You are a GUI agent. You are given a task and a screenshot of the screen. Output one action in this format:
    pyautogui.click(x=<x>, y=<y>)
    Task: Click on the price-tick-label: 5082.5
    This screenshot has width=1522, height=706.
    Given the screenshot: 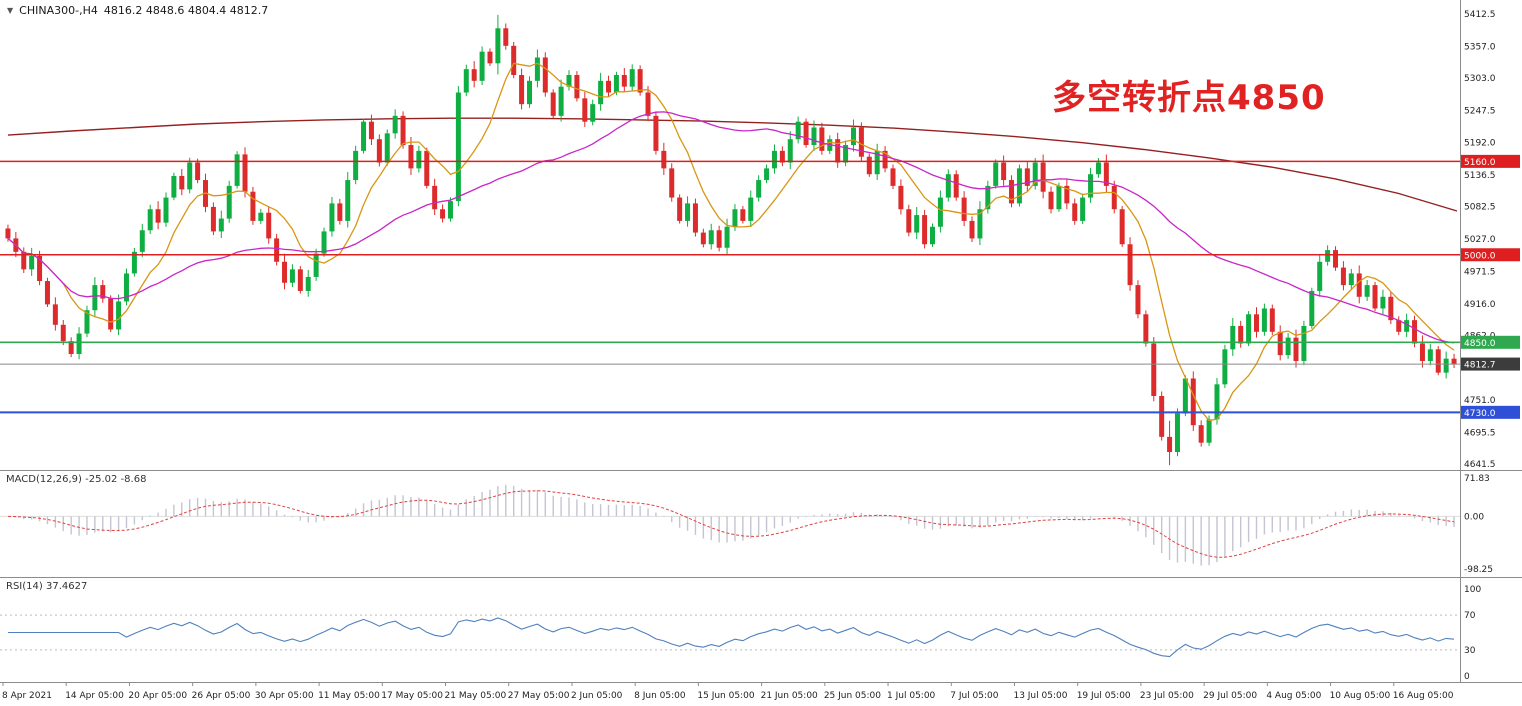 What is the action you would take?
    pyautogui.click(x=1480, y=208)
    